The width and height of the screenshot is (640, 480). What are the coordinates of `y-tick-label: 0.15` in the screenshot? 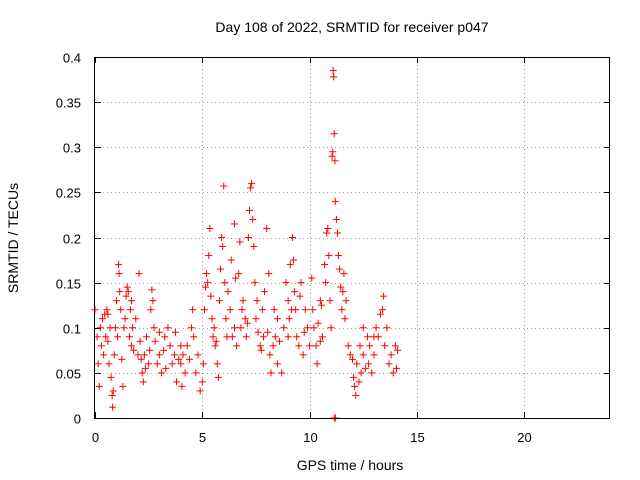 It's located at (68, 284).